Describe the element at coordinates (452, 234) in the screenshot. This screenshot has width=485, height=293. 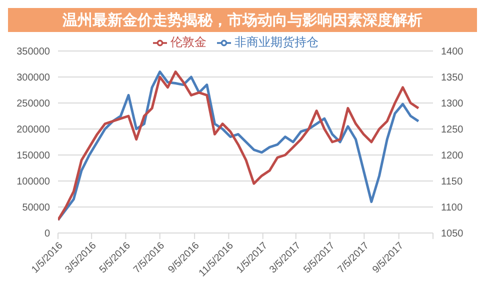
I see `y2-tick-label: 1050` at that location.